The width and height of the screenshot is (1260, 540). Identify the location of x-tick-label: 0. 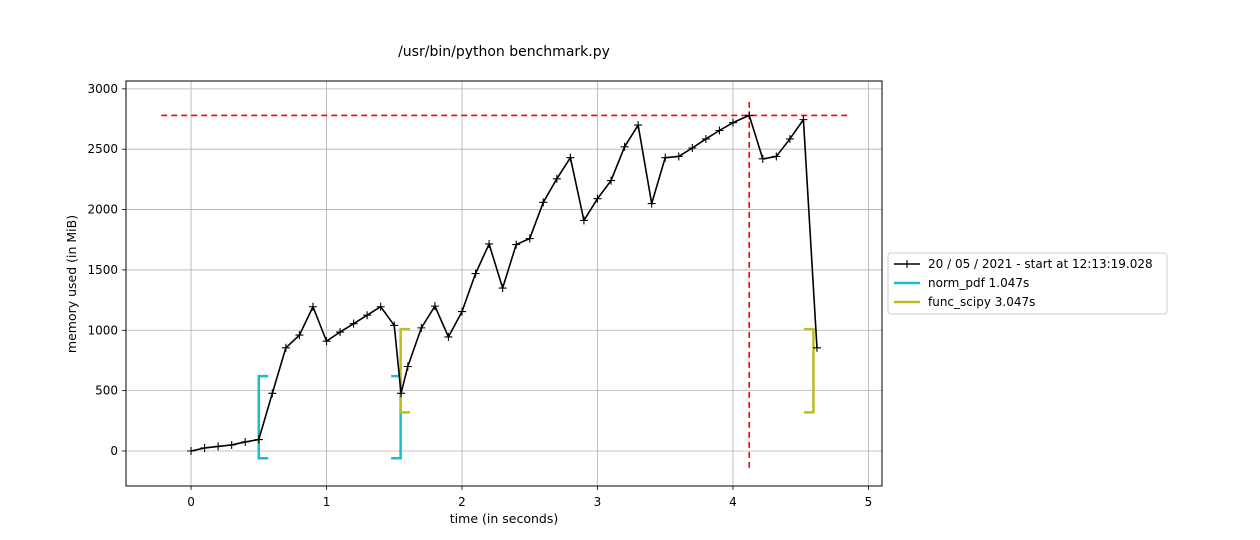
(191, 502).